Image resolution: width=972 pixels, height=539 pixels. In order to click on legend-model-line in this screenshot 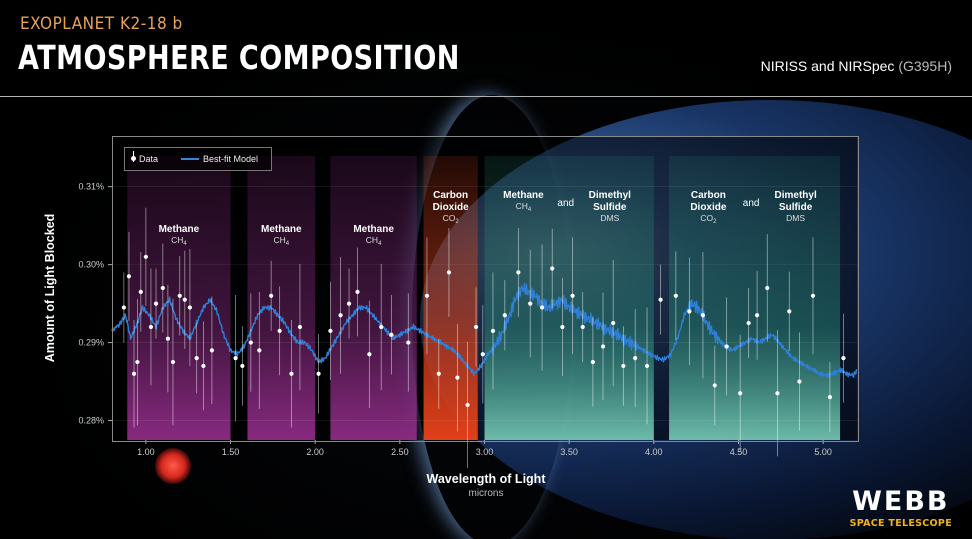, I will do `click(190, 159)`.